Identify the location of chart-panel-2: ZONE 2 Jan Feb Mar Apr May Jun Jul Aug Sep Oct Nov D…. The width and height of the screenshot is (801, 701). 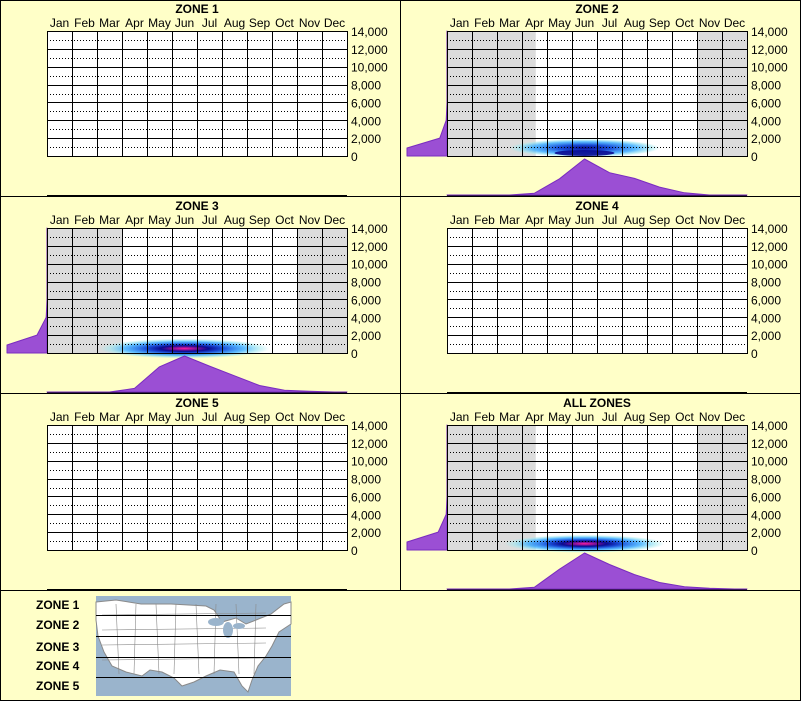
(597, 99).